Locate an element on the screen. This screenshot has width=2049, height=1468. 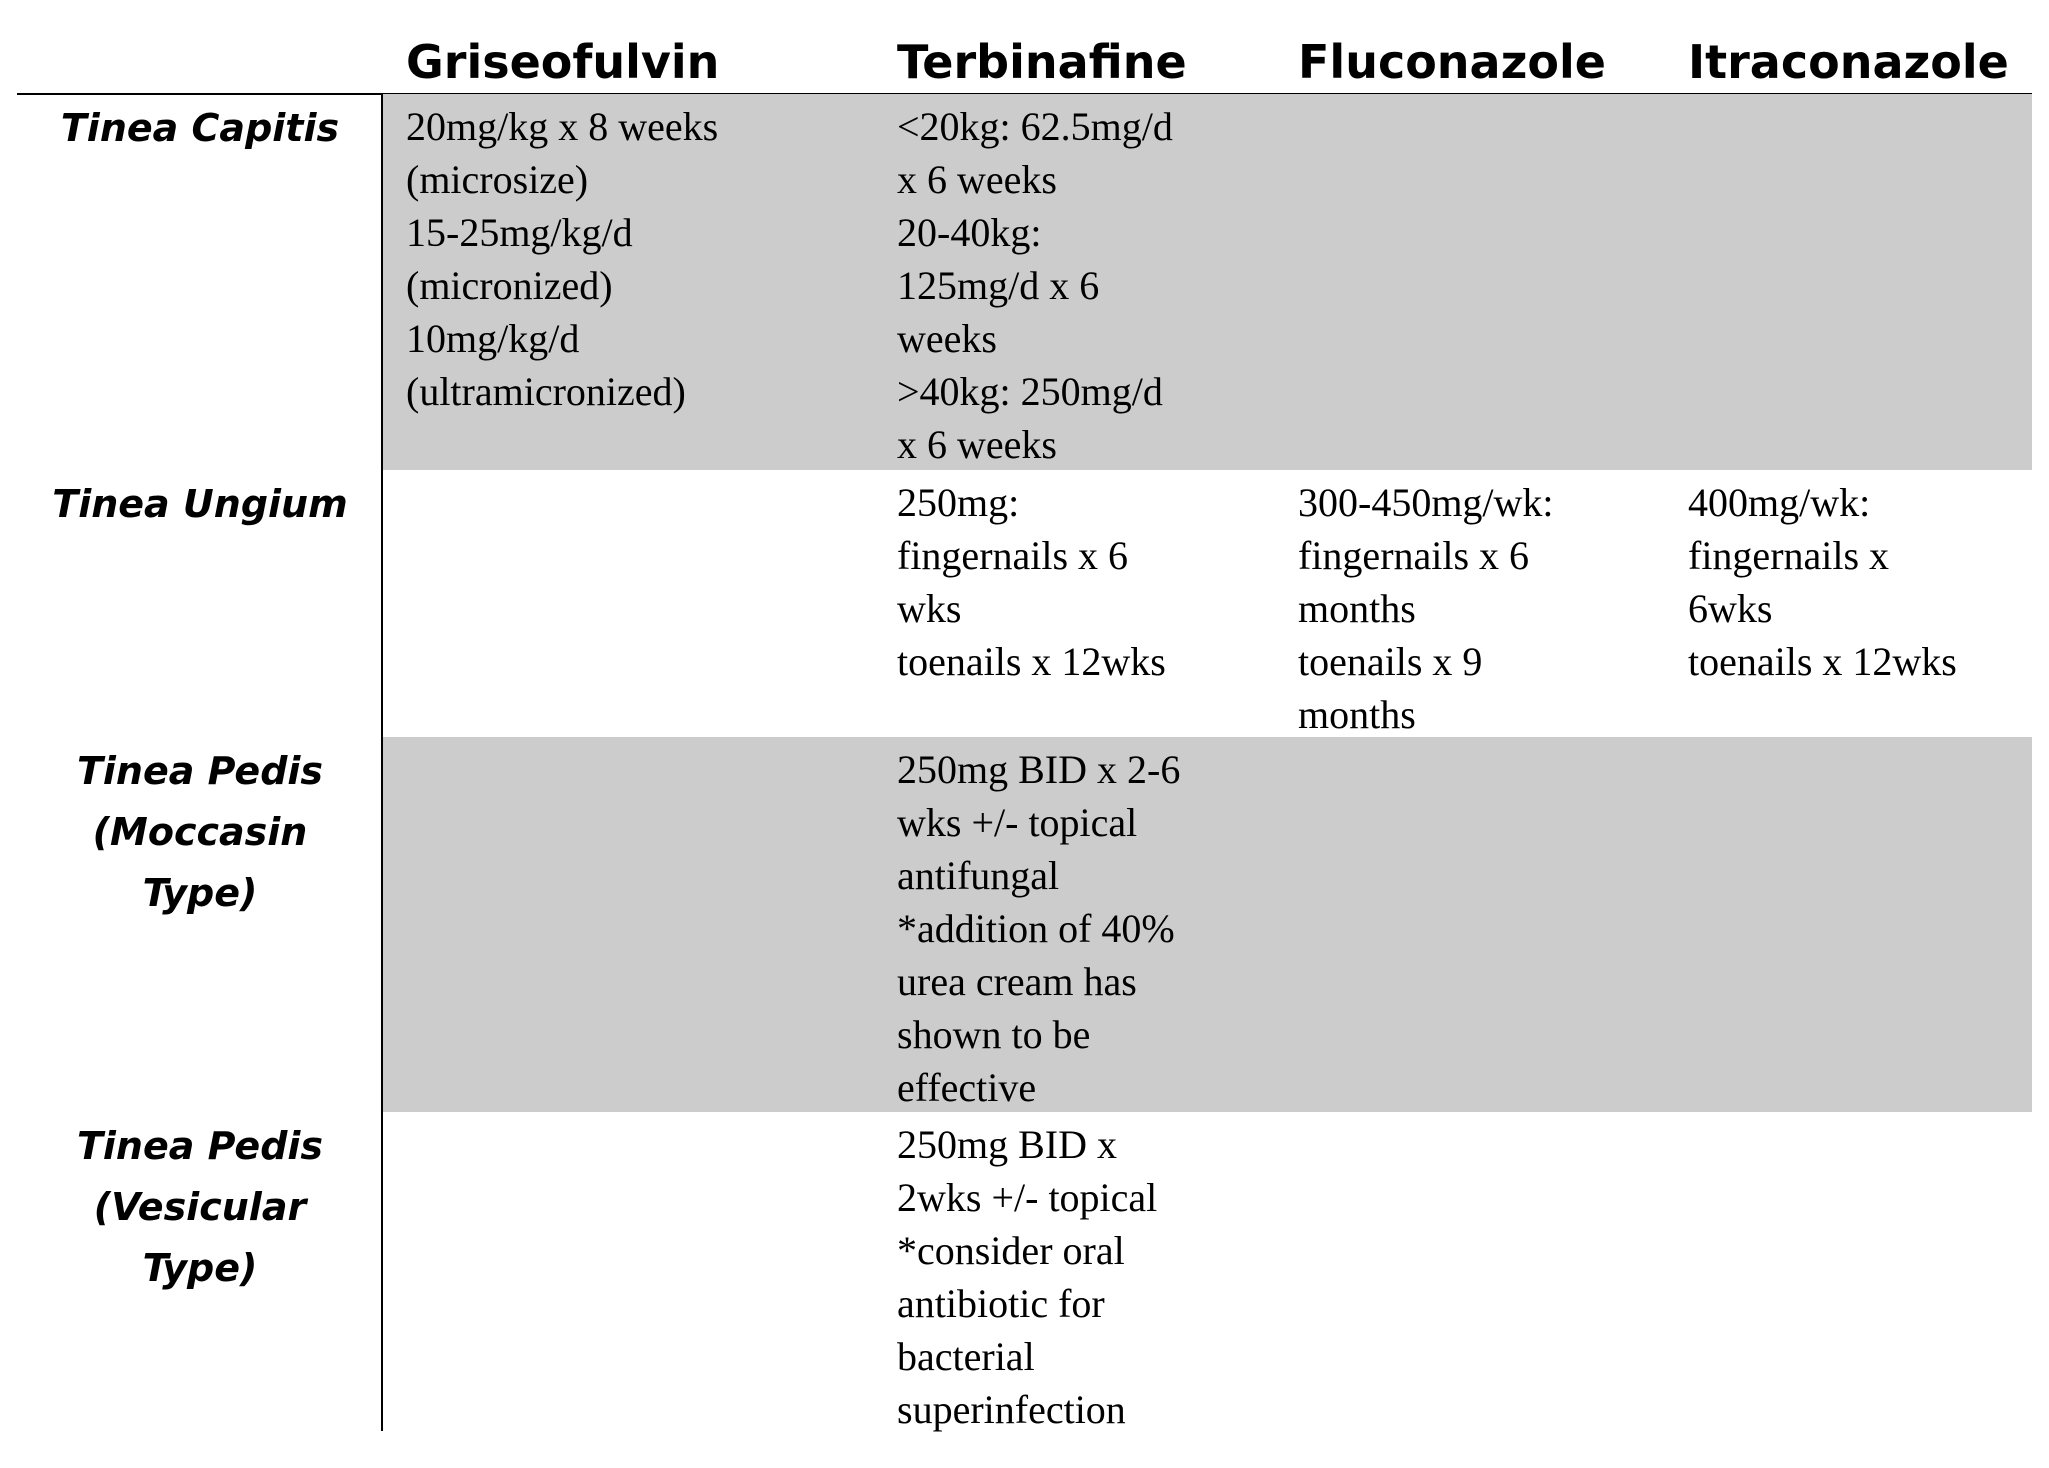
cell-line: (micronized) is located at coordinates (509, 285).